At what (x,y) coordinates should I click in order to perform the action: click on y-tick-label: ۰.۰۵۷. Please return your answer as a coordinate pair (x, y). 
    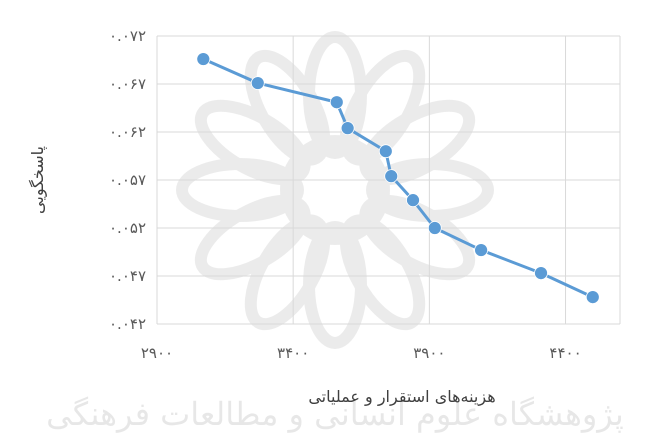
    Looking at the image, I should click on (127, 180).